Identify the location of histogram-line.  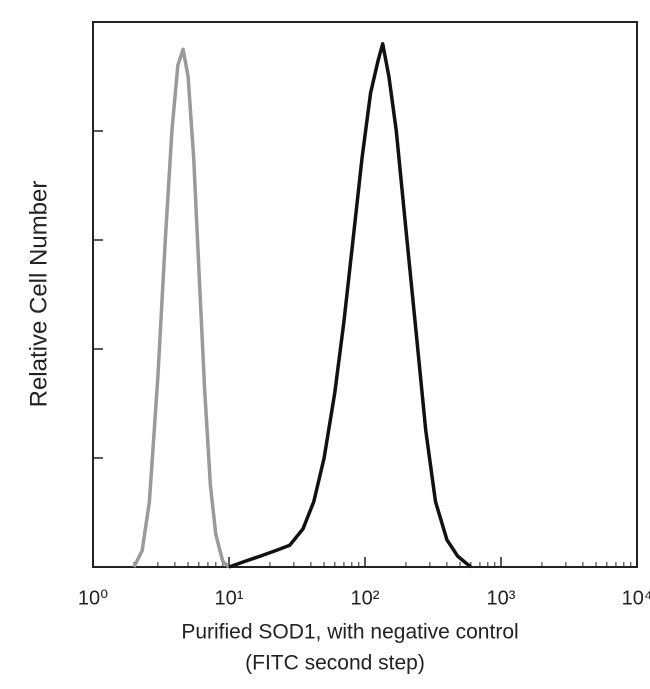
(181, 308).